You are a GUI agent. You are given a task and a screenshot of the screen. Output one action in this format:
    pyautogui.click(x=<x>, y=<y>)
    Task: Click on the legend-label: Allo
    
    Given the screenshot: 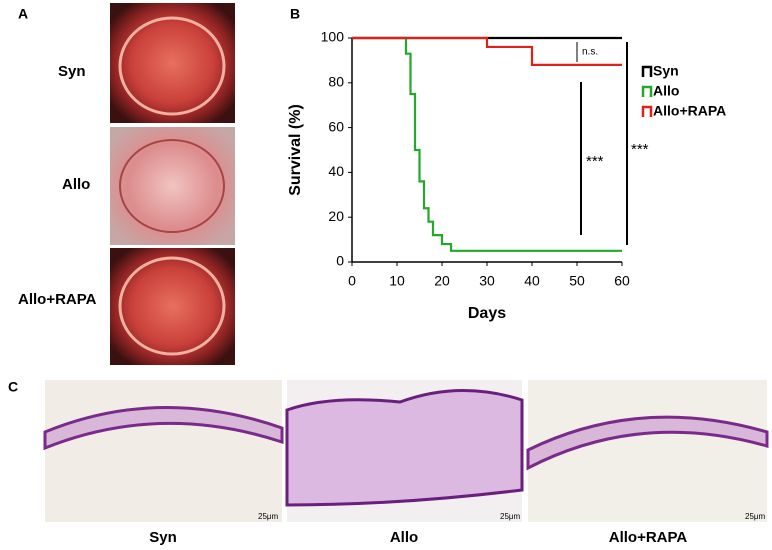 What is the action you would take?
    pyautogui.click(x=666, y=91)
    